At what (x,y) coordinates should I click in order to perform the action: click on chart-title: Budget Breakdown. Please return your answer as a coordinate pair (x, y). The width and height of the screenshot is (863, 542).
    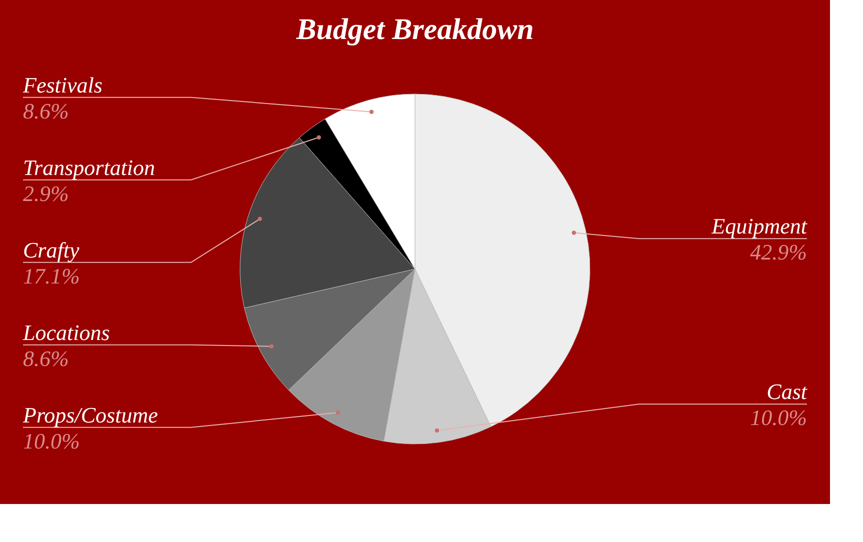
    Looking at the image, I should click on (414, 29).